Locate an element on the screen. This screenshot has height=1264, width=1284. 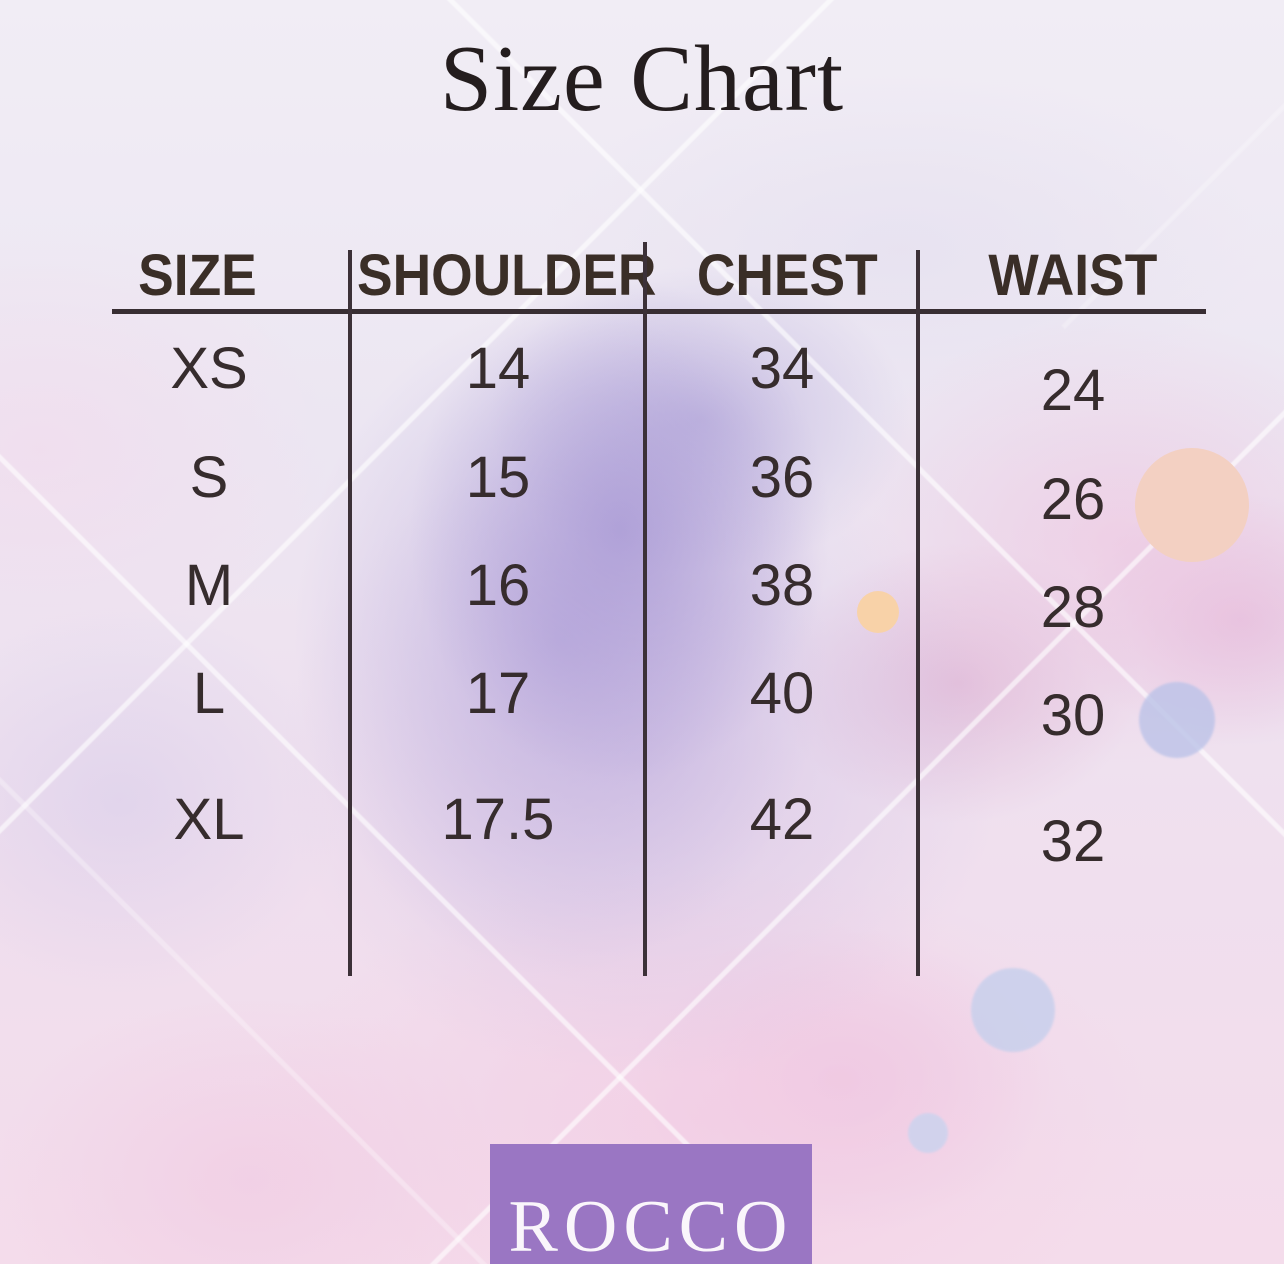
waist-value: 30 is located at coordinates (1073, 715).